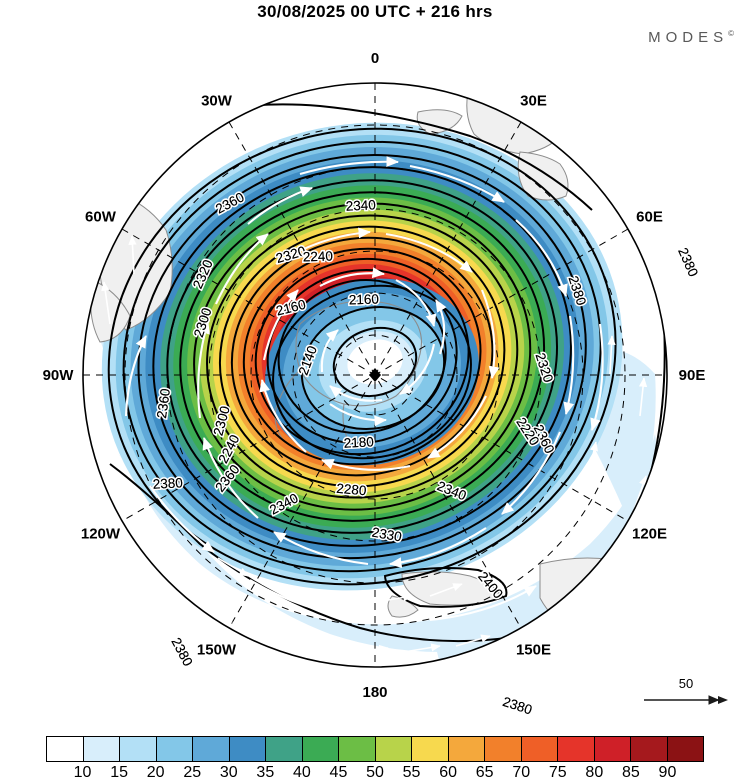 This screenshot has height=784, width=750. What do you see at coordinates (375, 11) in the screenshot?
I see `page-title: 30/08/2025 00 UTC + 216 hrs` at bounding box center [375, 11].